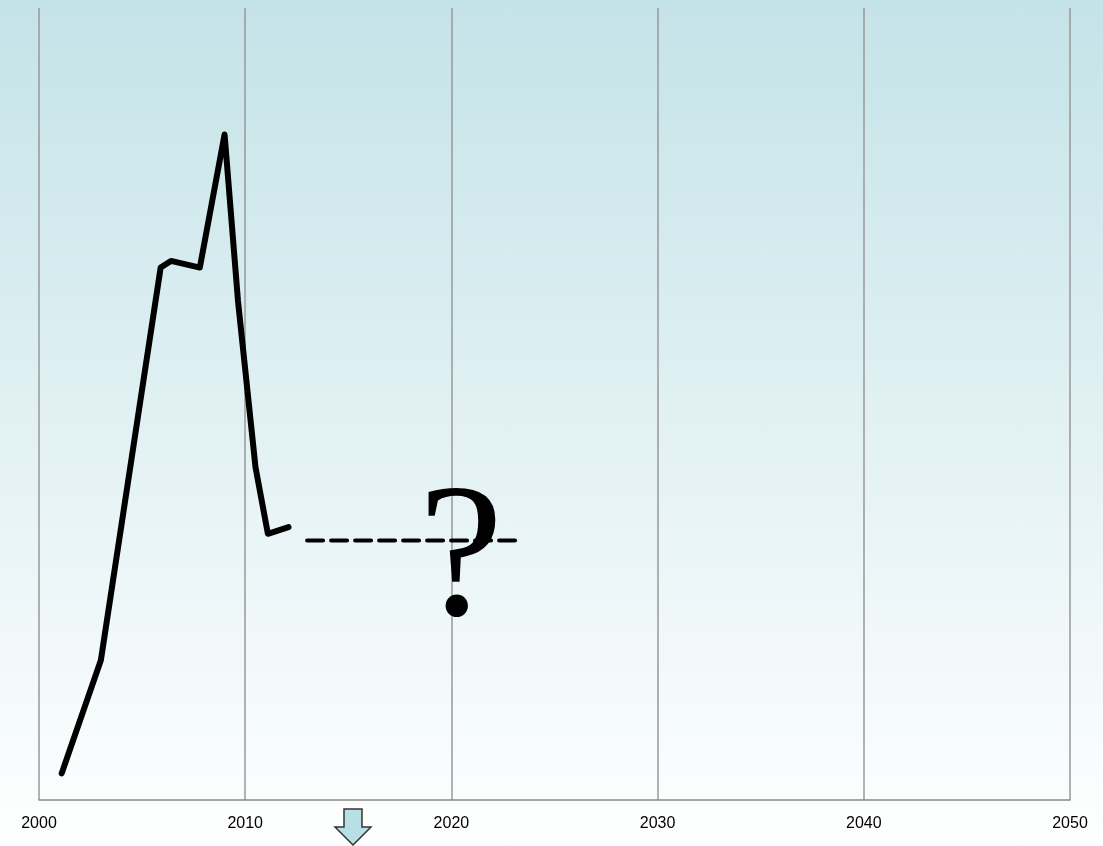 The image size is (1103, 846). What do you see at coordinates (39, 822) in the screenshot?
I see `x-tick-label: 2000` at bounding box center [39, 822].